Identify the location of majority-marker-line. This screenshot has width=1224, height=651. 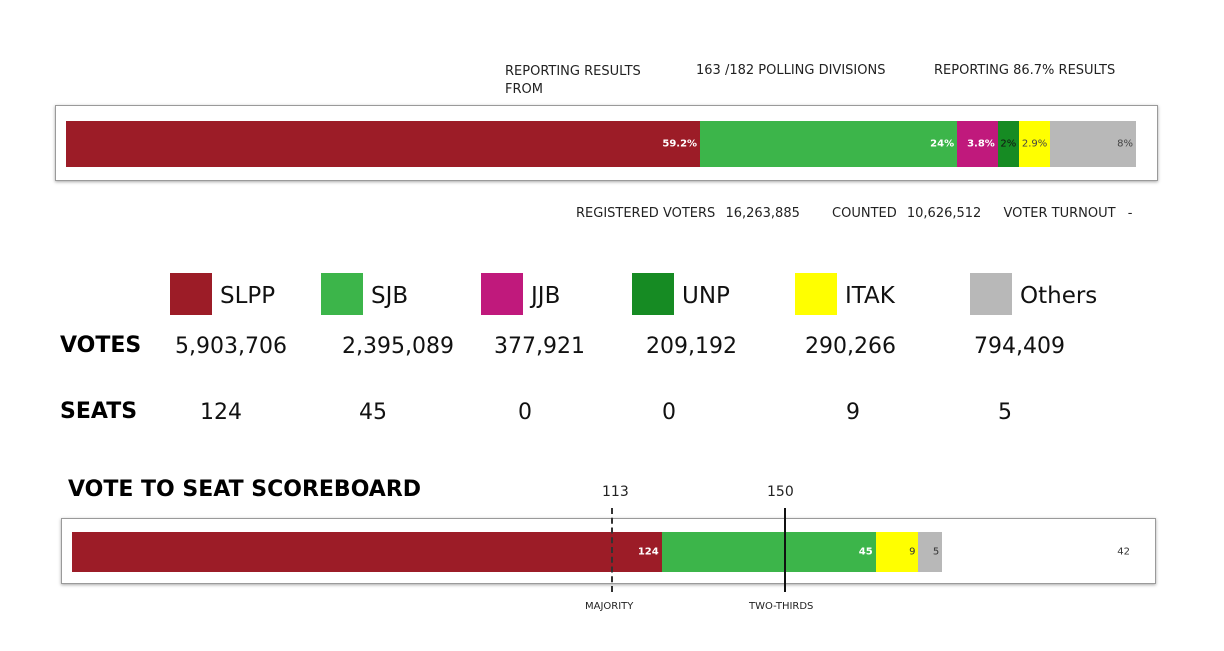
(612, 550).